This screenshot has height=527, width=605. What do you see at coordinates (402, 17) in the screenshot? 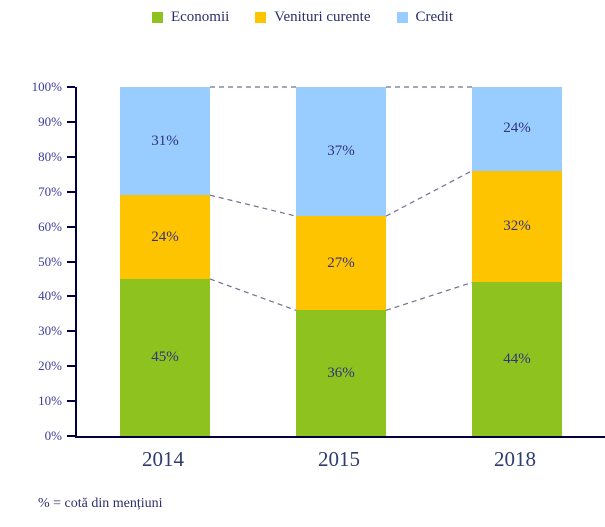
I see `blue-square-icon` at bounding box center [402, 17].